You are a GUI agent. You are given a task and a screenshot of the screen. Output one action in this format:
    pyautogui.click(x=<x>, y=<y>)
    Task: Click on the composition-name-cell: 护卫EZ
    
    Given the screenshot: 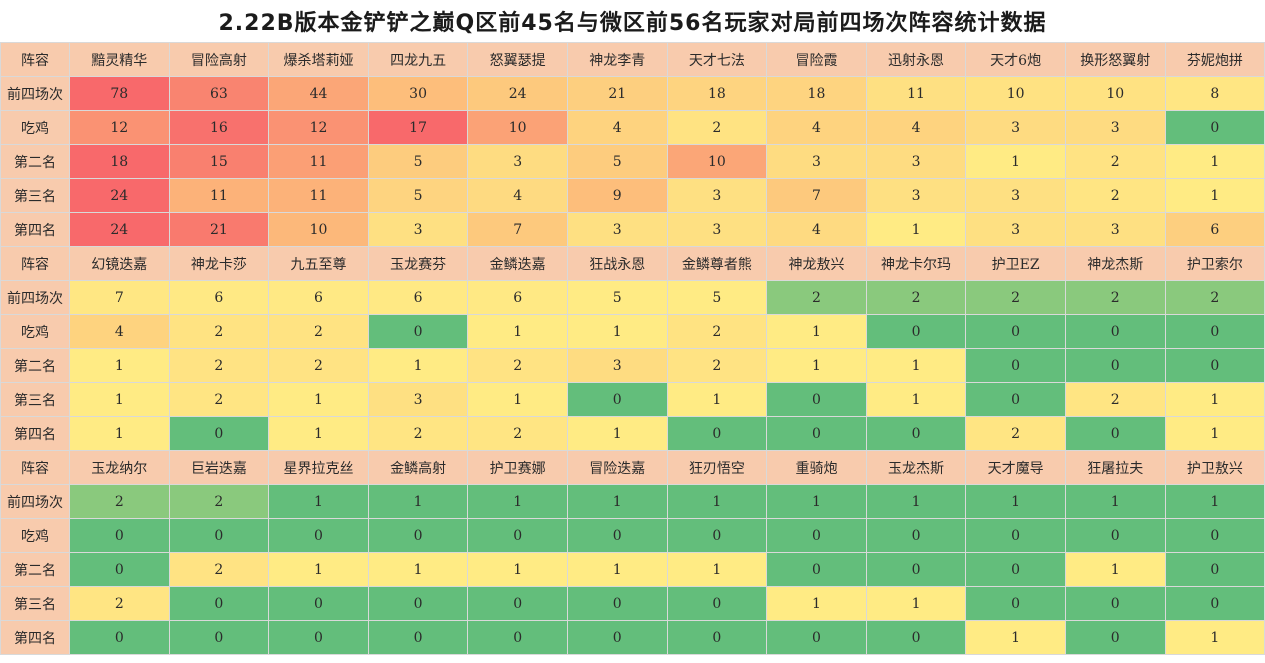 What is the action you would take?
    pyautogui.click(x=1015, y=263)
    